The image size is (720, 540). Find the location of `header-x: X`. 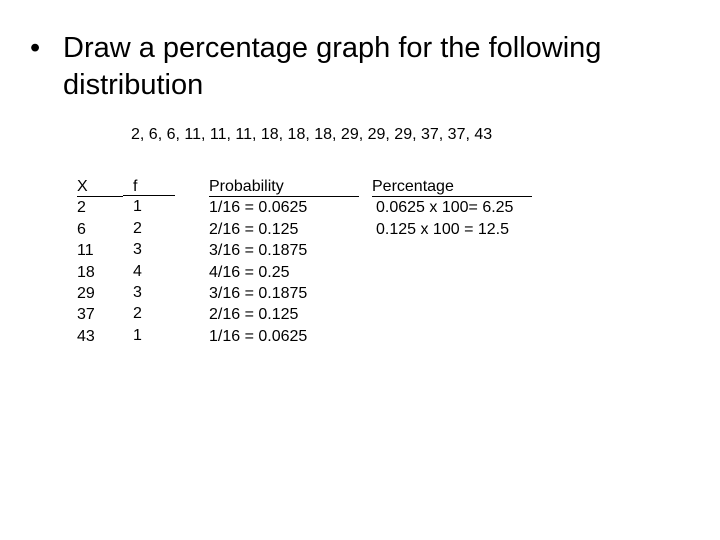

header-x: X is located at coordinates (100, 187).